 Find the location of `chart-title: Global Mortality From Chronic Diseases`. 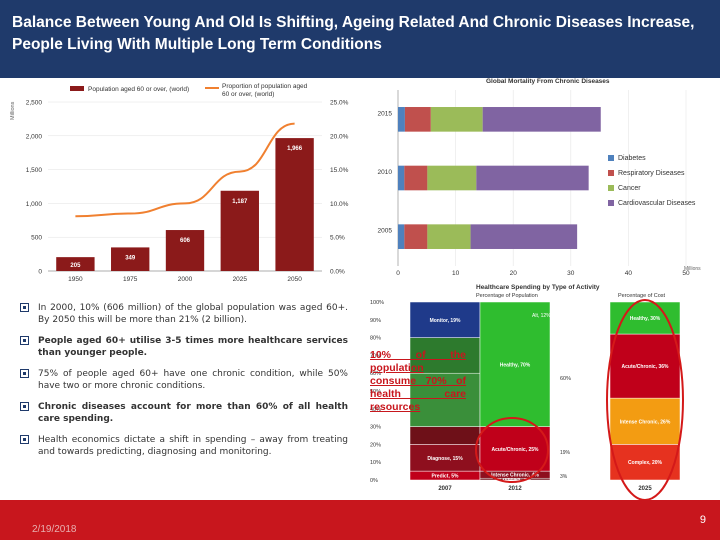

chart-title: Global Mortality From Chronic Diseases is located at coordinates (548, 81).